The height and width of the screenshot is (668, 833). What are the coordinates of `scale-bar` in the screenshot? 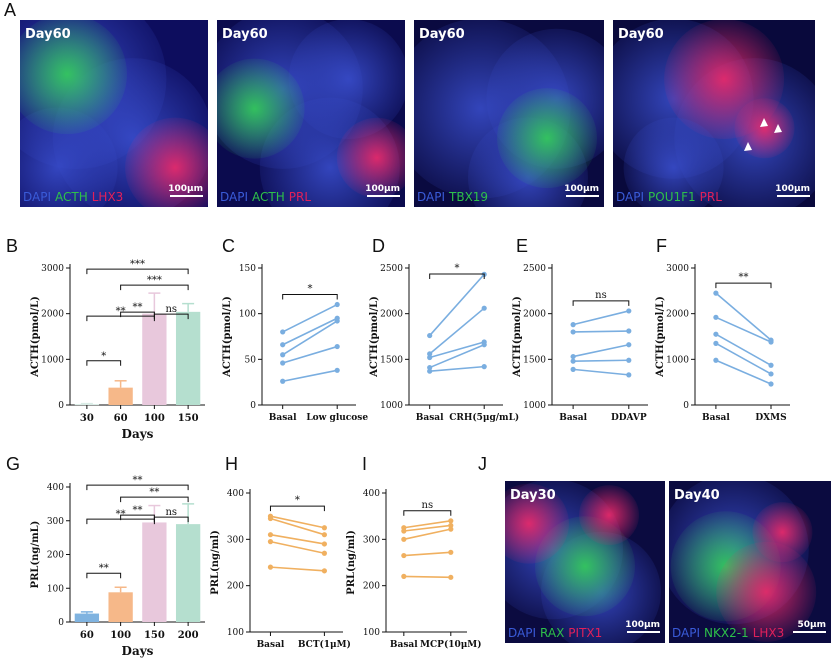 It's located at (793, 196).